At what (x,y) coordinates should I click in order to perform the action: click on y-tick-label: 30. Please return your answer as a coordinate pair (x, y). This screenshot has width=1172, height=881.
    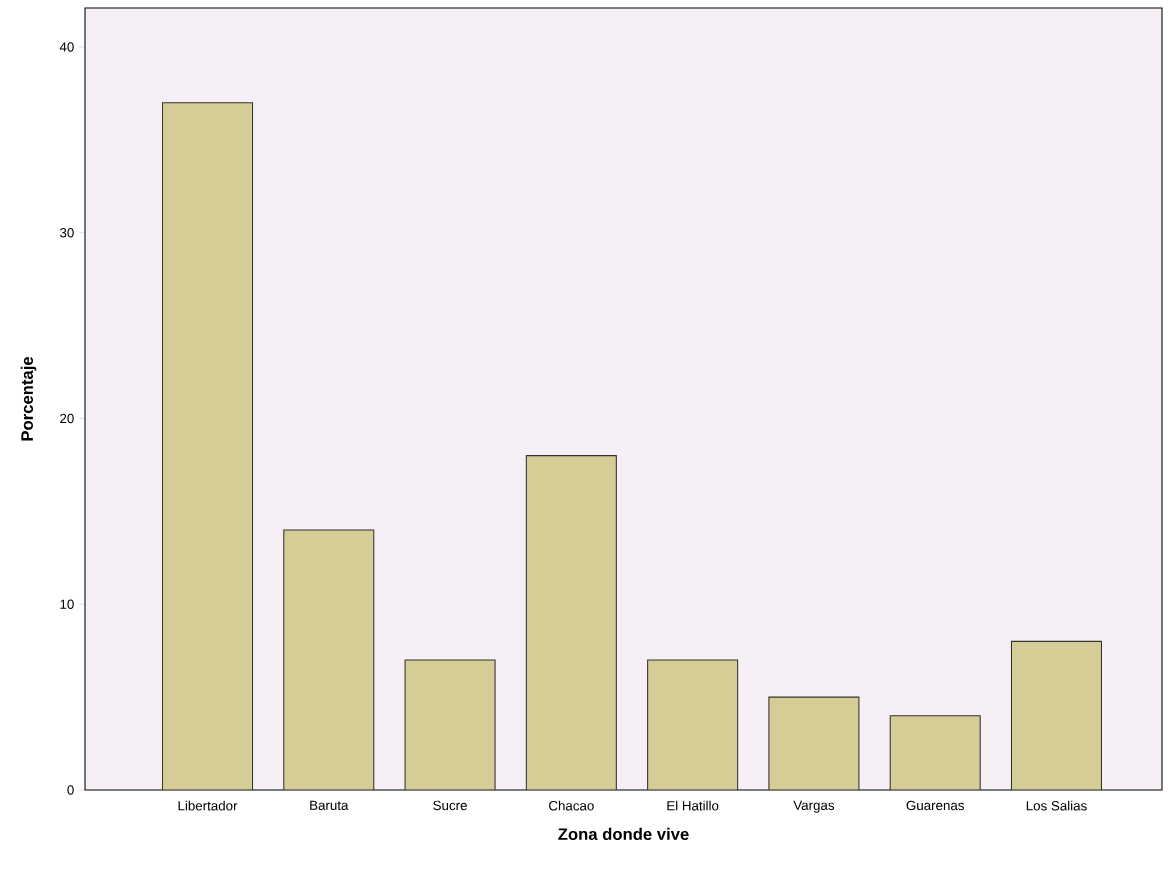
    Looking at the image, I should click on (66, 233).